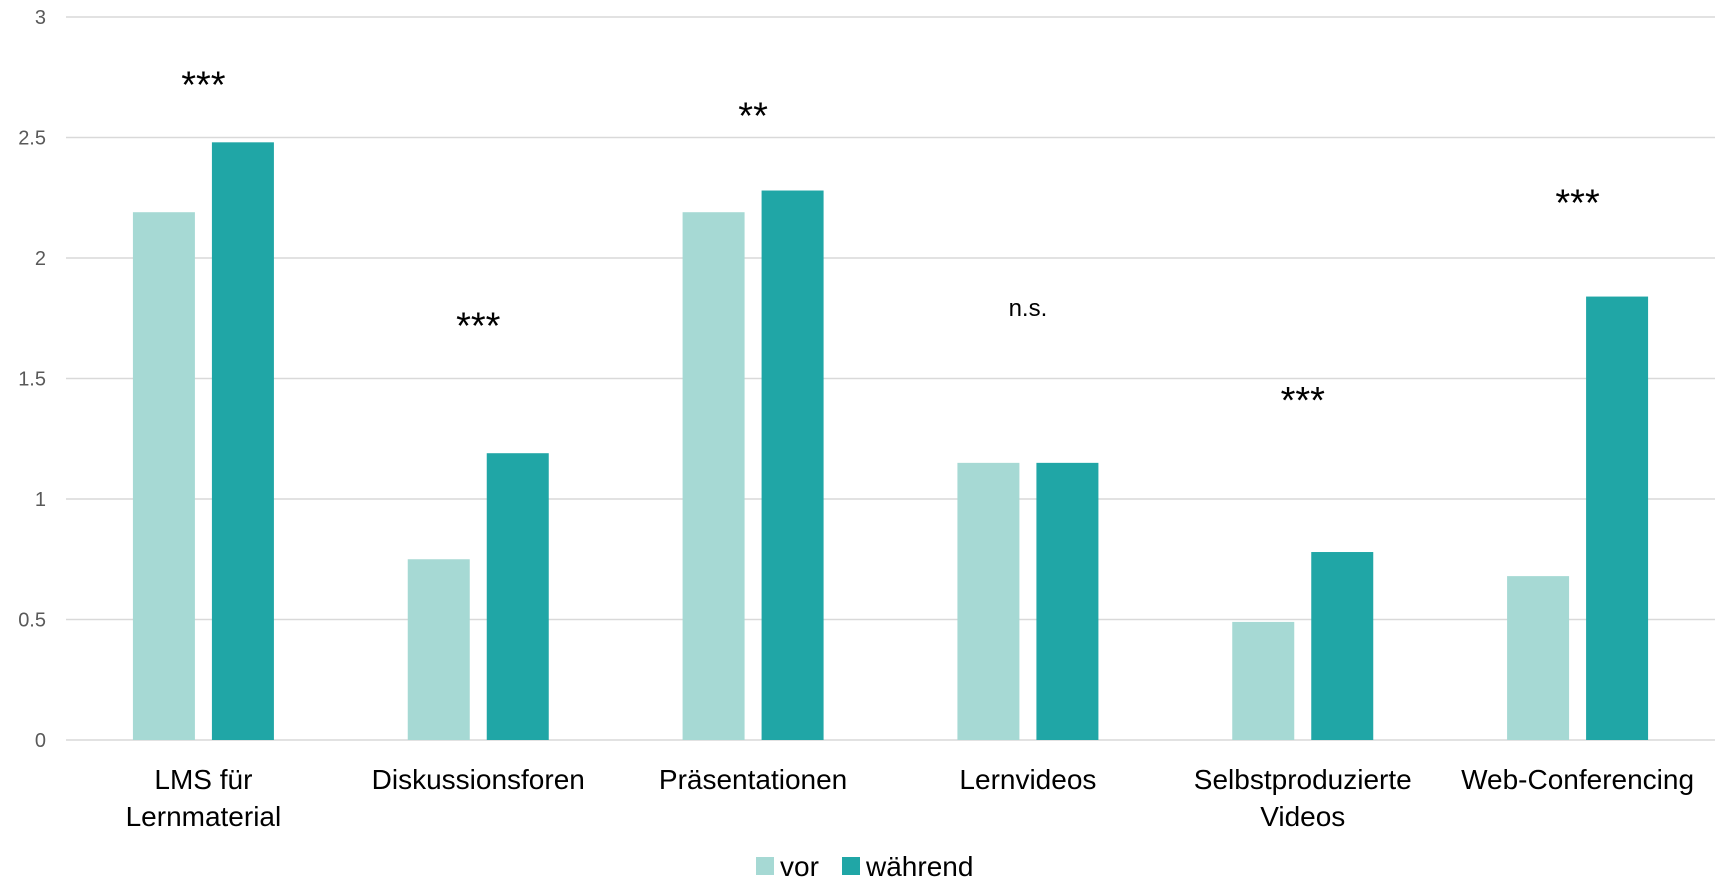  What do you see at coordinates (40, 259) in the screenshot?
I see `y-tick-label: 2` at bounding box center [40, 259].